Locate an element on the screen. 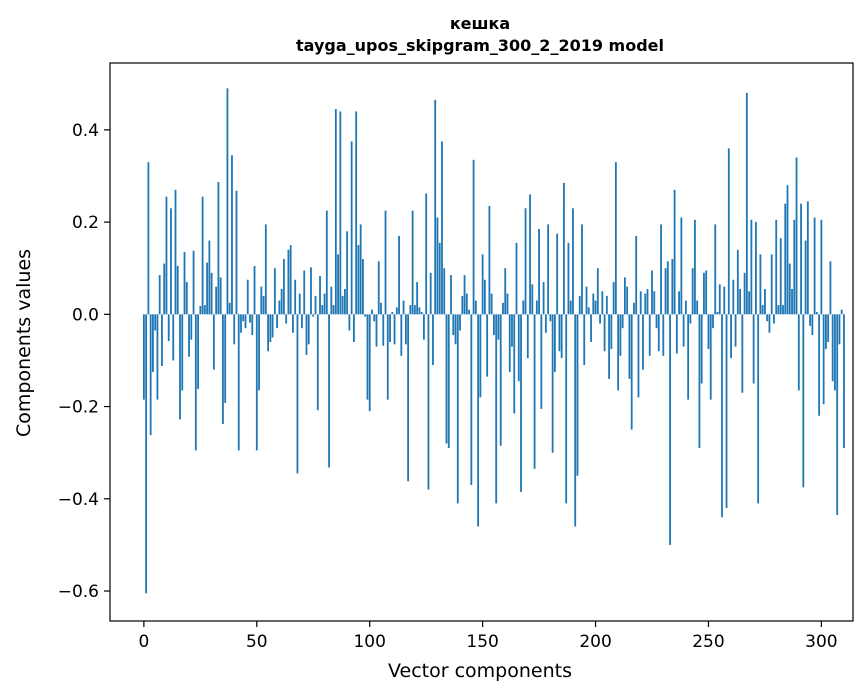 The height and width of the screenshot is (696, 867). chart-subtitle: tayga_upos_skipgram_300_2_2019 model is located at coordinates (480, 45).